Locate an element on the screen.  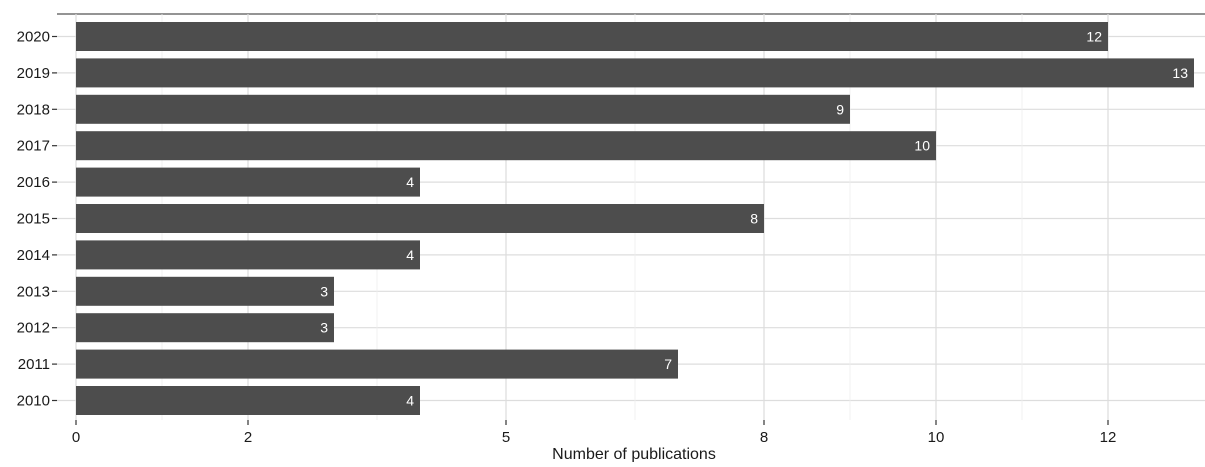
data-label-2017: 10 is located at coordinates (922, 146).